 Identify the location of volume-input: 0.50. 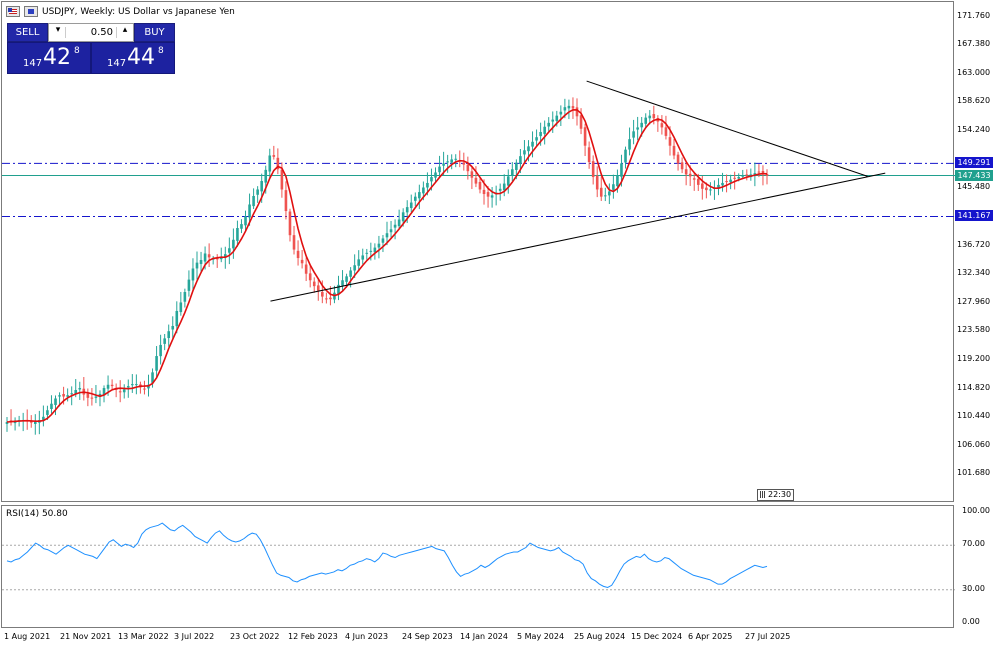
(91, 32).